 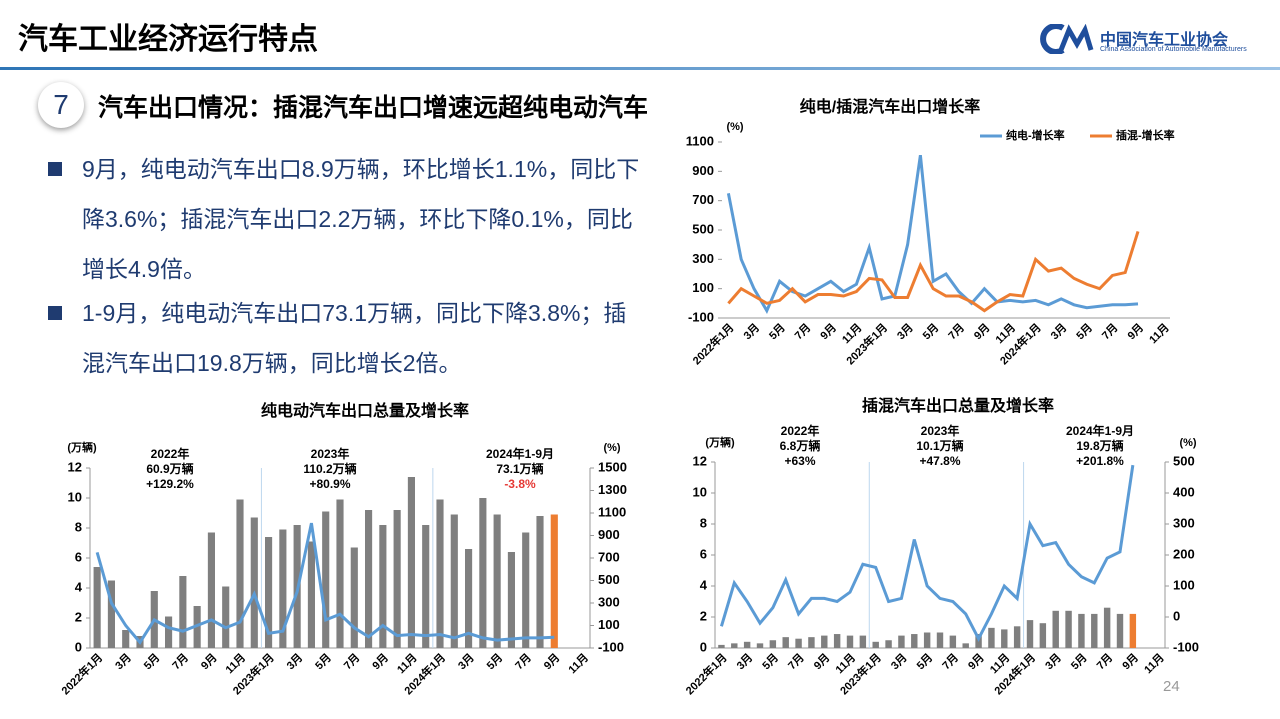 What do you see at coordinates (703, 170) in the screenshot?
I see `y-tick-label: 900` at bounding box center [703, 170].